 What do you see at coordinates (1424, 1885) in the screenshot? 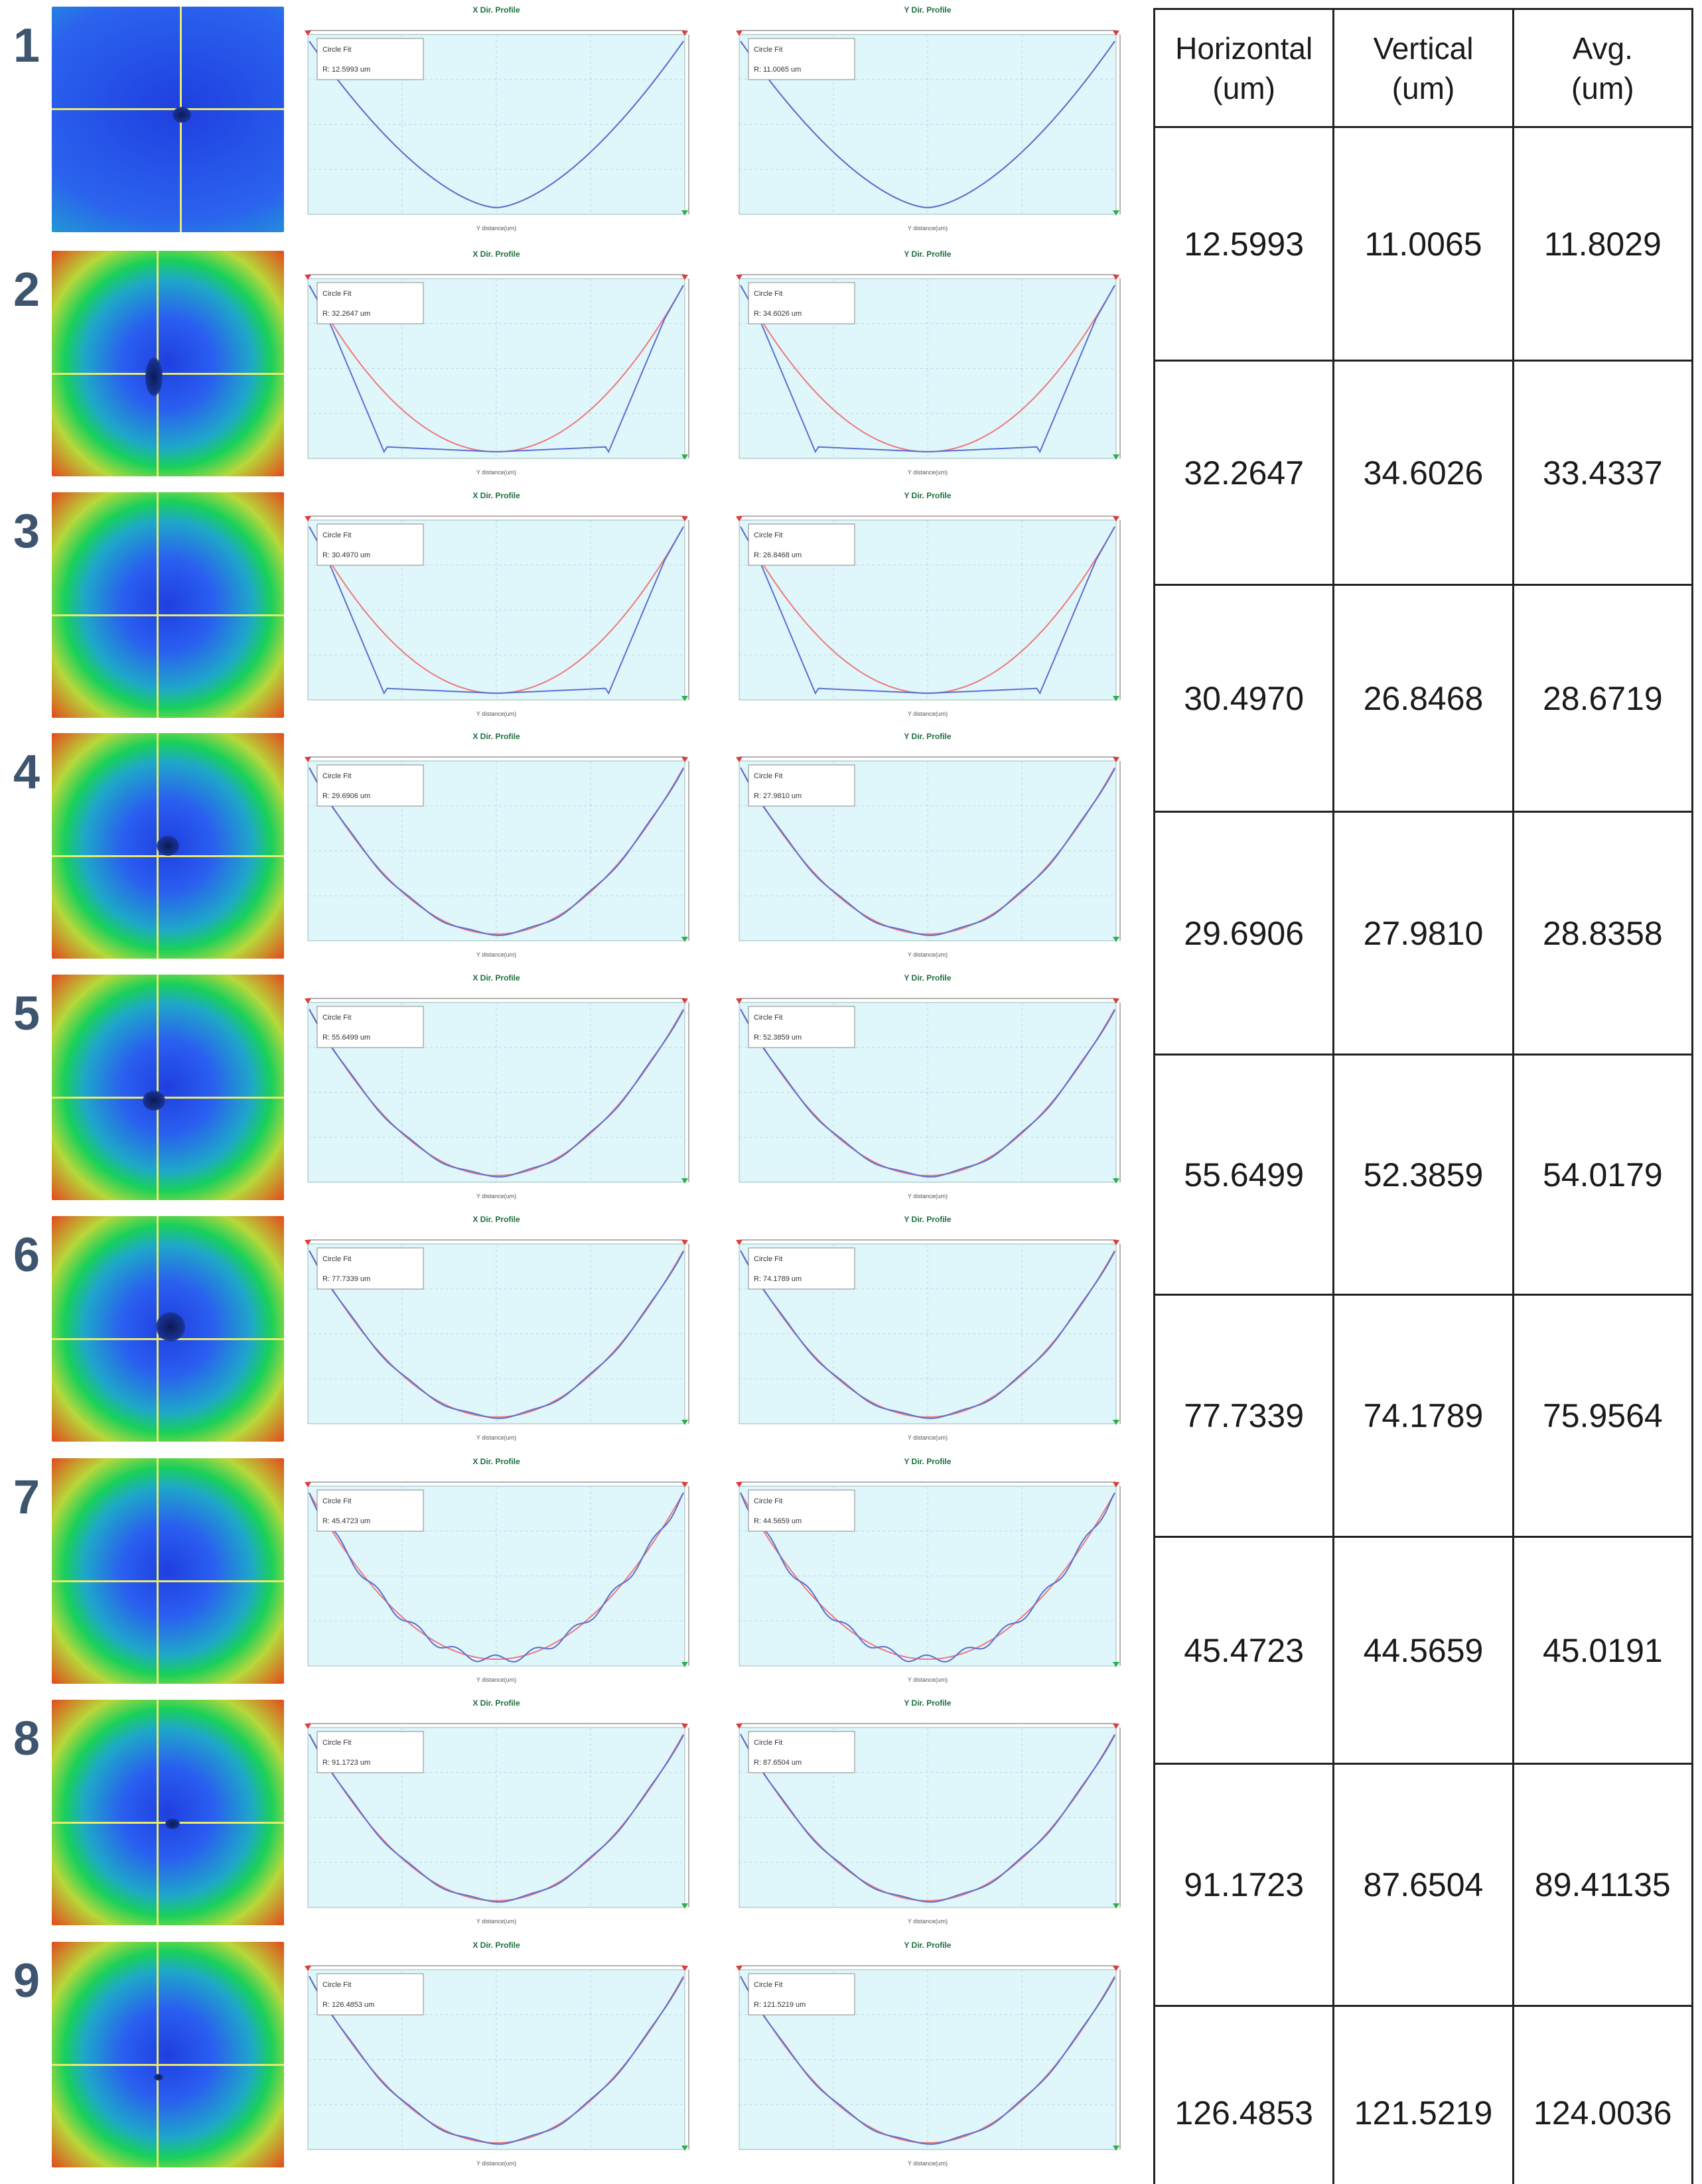
I see `table-row: 91.1723 87.6504 89.41135` at bounding box center [1424, 1885].